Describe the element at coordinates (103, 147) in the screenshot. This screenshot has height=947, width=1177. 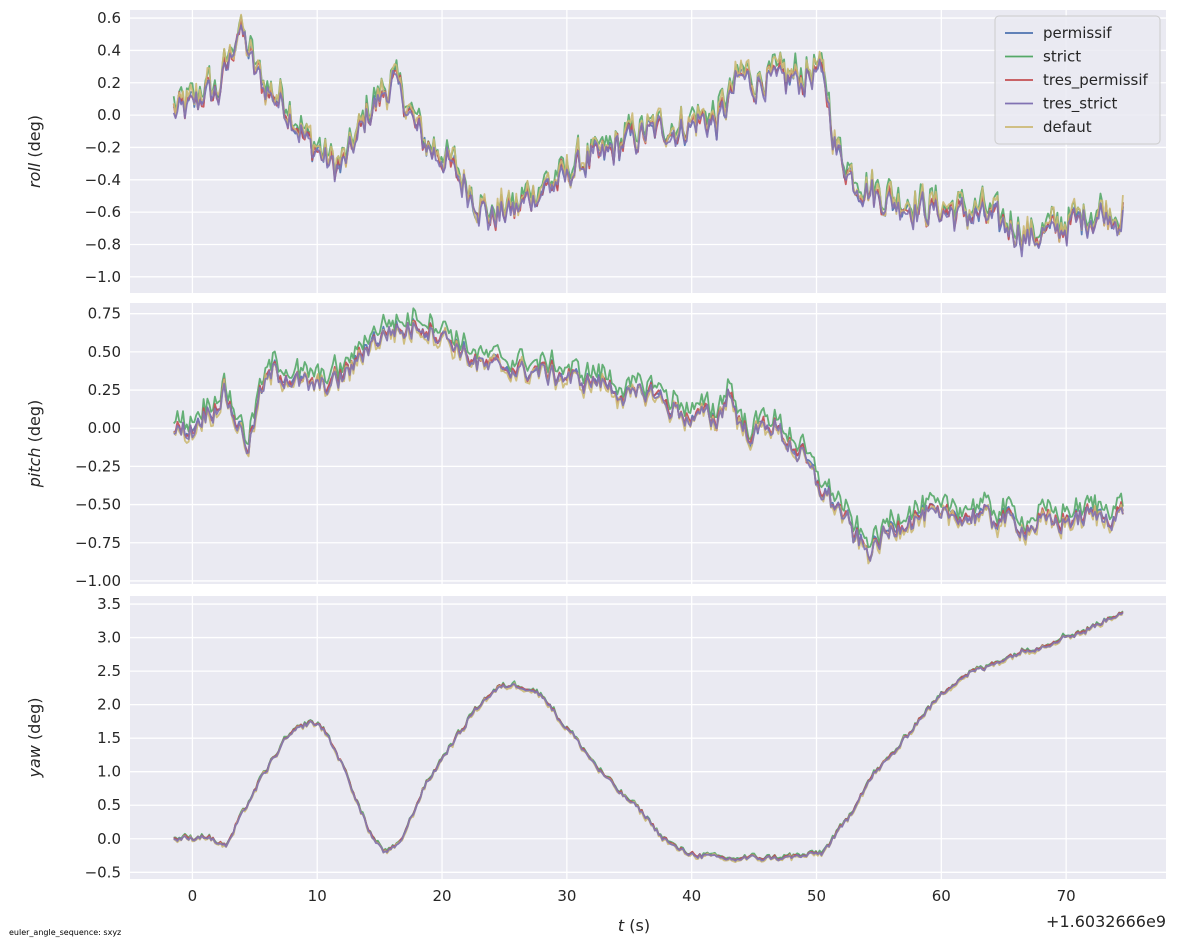
I see `y-tick-label-roll: −0.2` at that location.